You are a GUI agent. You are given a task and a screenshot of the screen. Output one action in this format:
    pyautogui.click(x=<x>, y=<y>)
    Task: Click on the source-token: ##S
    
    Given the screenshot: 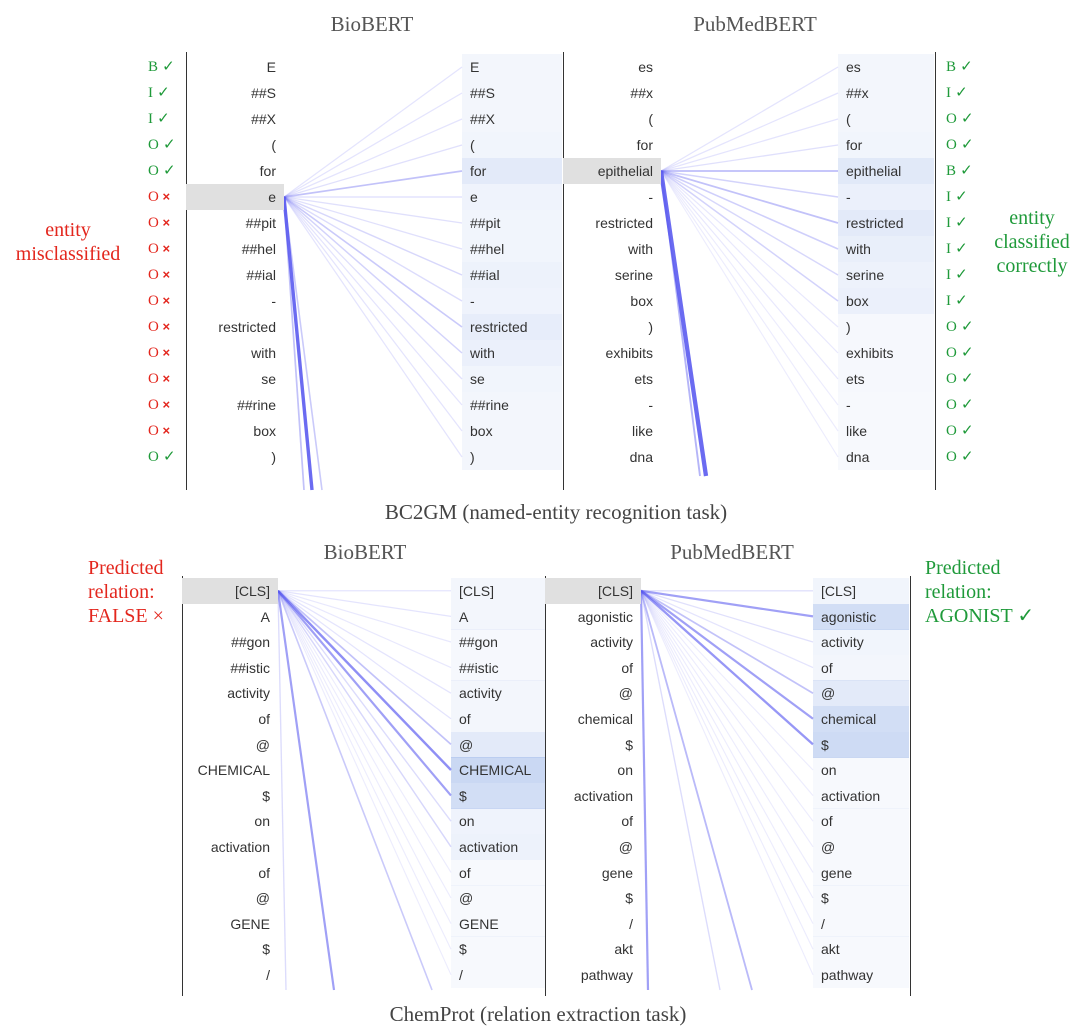 What is the action you would take?
    pyautogui.click(x=263, y=93)
    